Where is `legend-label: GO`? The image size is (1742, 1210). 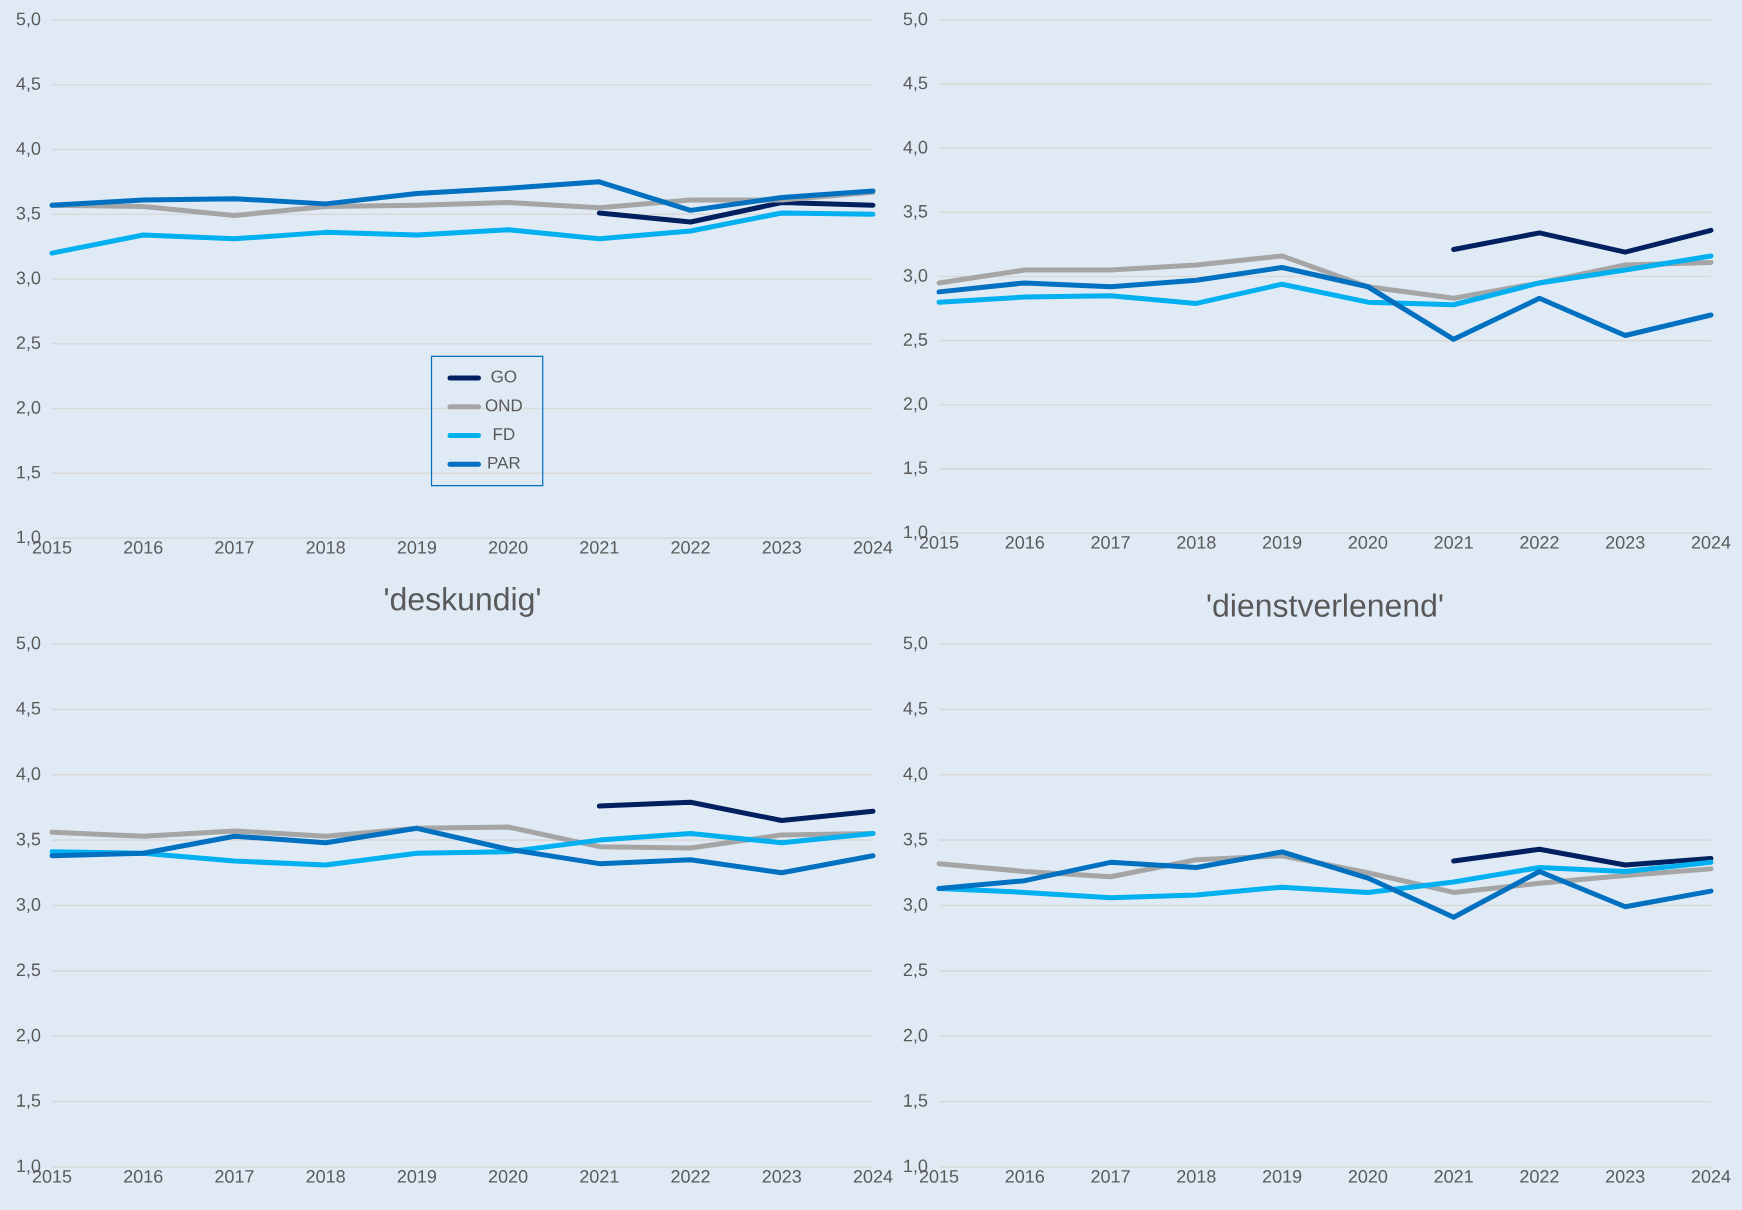 legend-label: GO is located at coordinates (504, 376).